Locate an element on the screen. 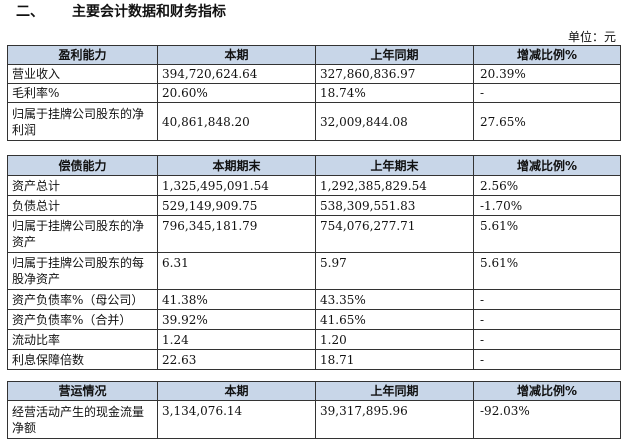 The image size is (628, 447). section-heading: 二、 主要会计数据和财务指标 is located at coordinates (121, 12).